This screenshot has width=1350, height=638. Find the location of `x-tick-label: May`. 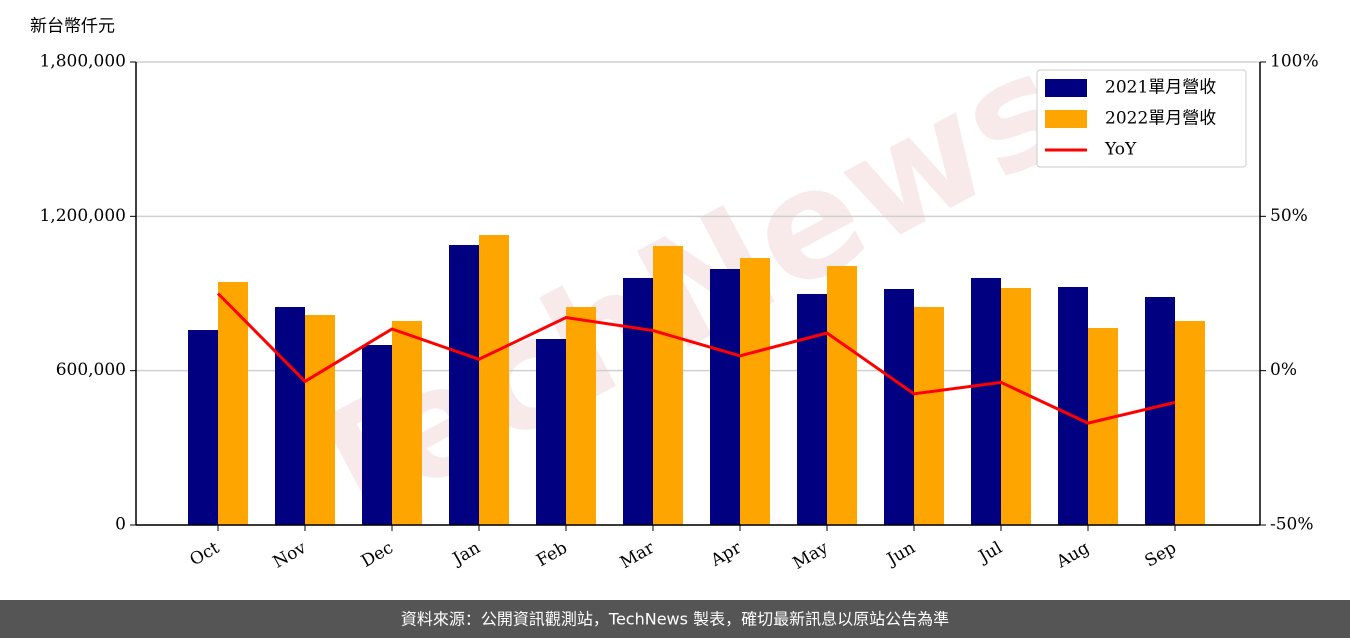

x-tick-label: May is located at coordinates (811, 556).